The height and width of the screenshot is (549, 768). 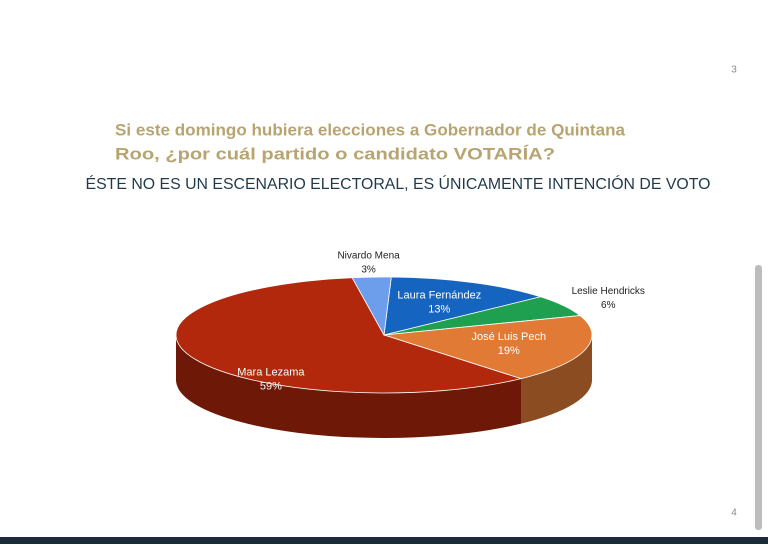 I want to click on page-number: 3, so click(x=734, y=70).